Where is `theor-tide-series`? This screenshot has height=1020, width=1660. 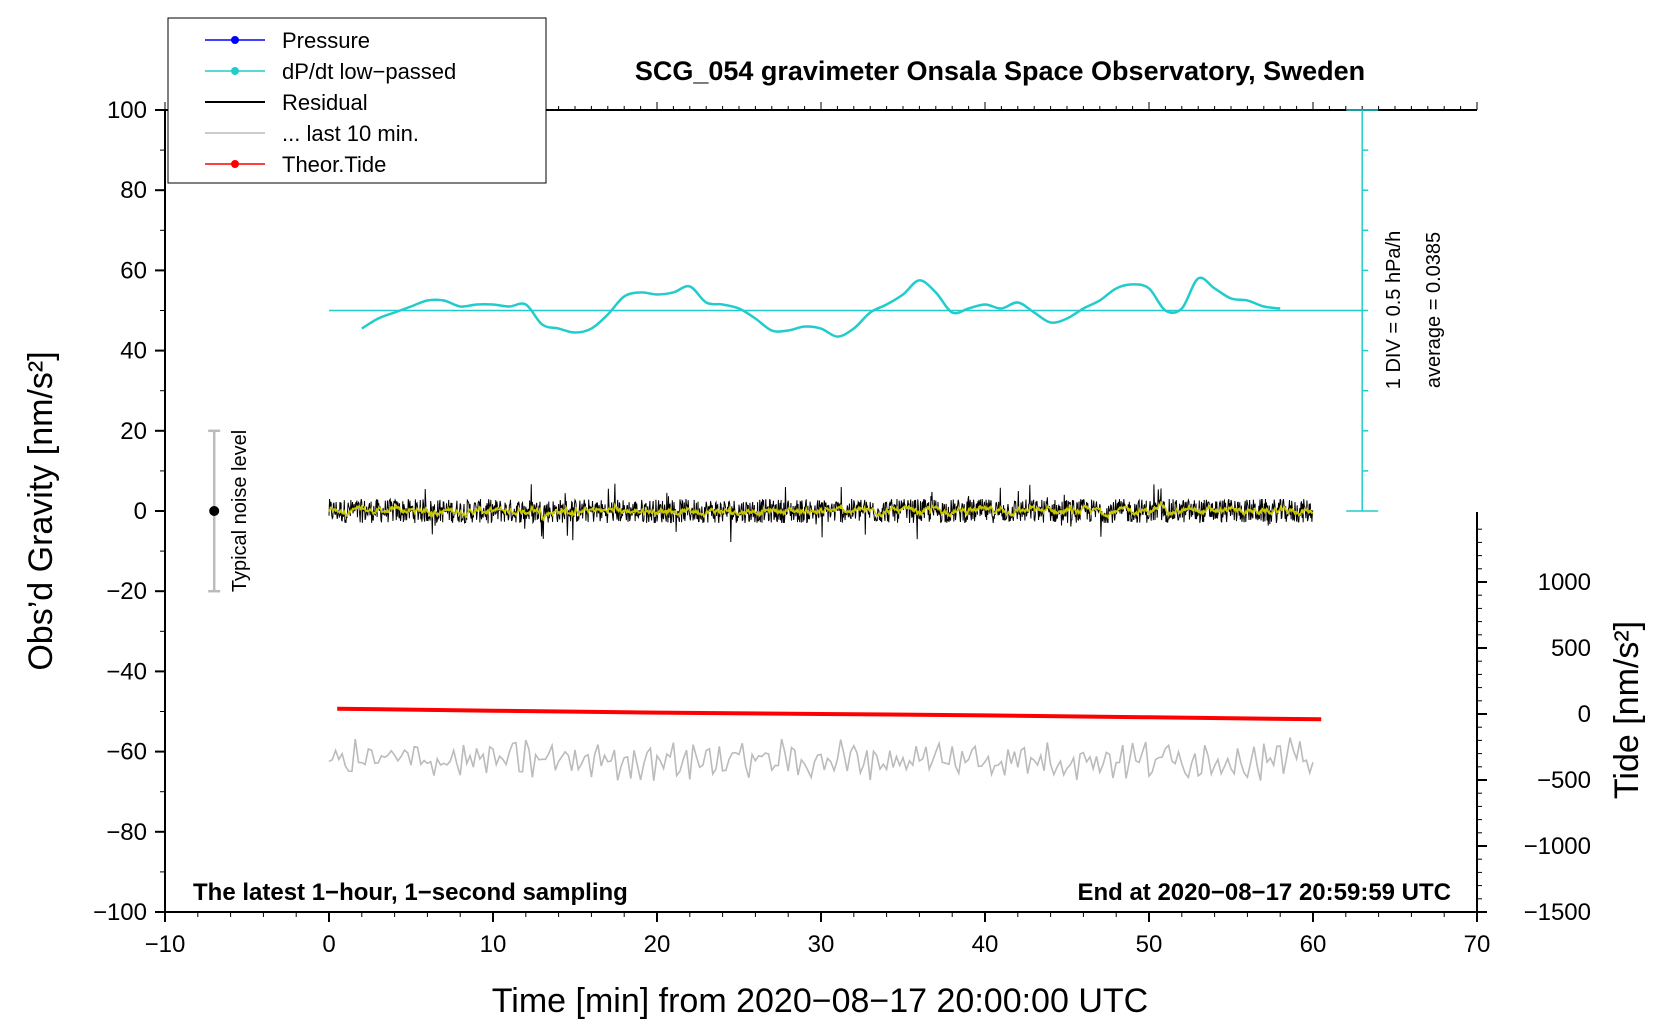
theor-tide-series is located at coordinates (829, 714).